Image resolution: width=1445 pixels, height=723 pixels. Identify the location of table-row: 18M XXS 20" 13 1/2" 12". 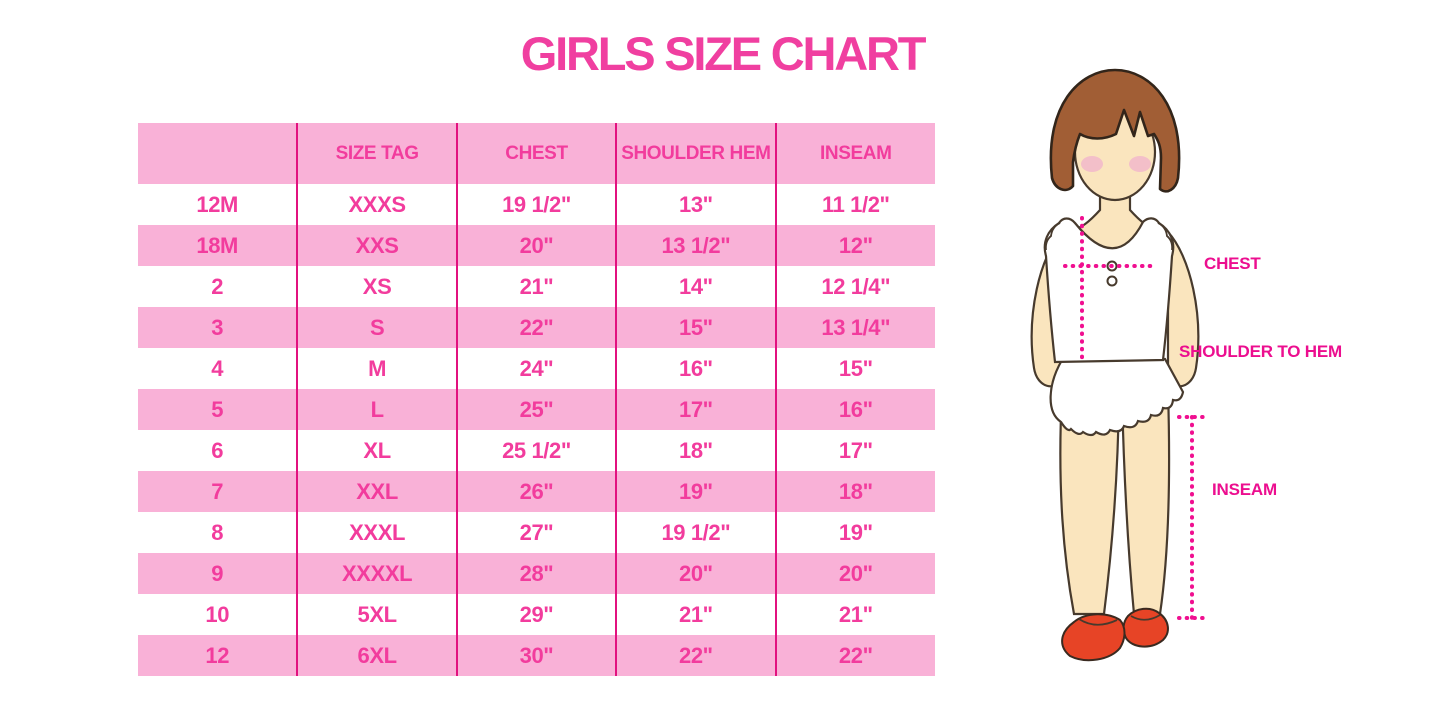
(536, 245).